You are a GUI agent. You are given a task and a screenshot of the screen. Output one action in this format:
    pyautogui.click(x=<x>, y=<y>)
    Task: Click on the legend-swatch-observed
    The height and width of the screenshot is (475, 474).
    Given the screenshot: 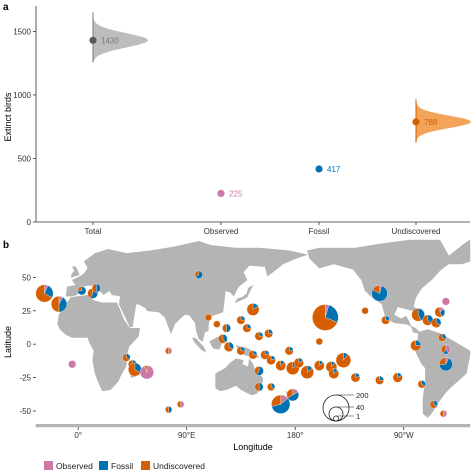 What is the action you would take?
    pyautogui.click(x=48, y=465)
    